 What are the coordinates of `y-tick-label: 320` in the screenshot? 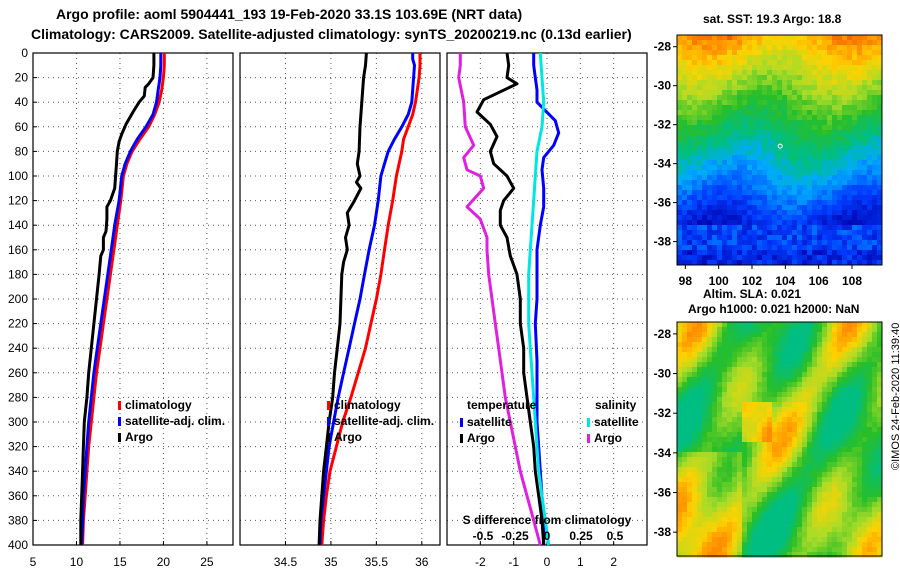 It's located at (18, 447).